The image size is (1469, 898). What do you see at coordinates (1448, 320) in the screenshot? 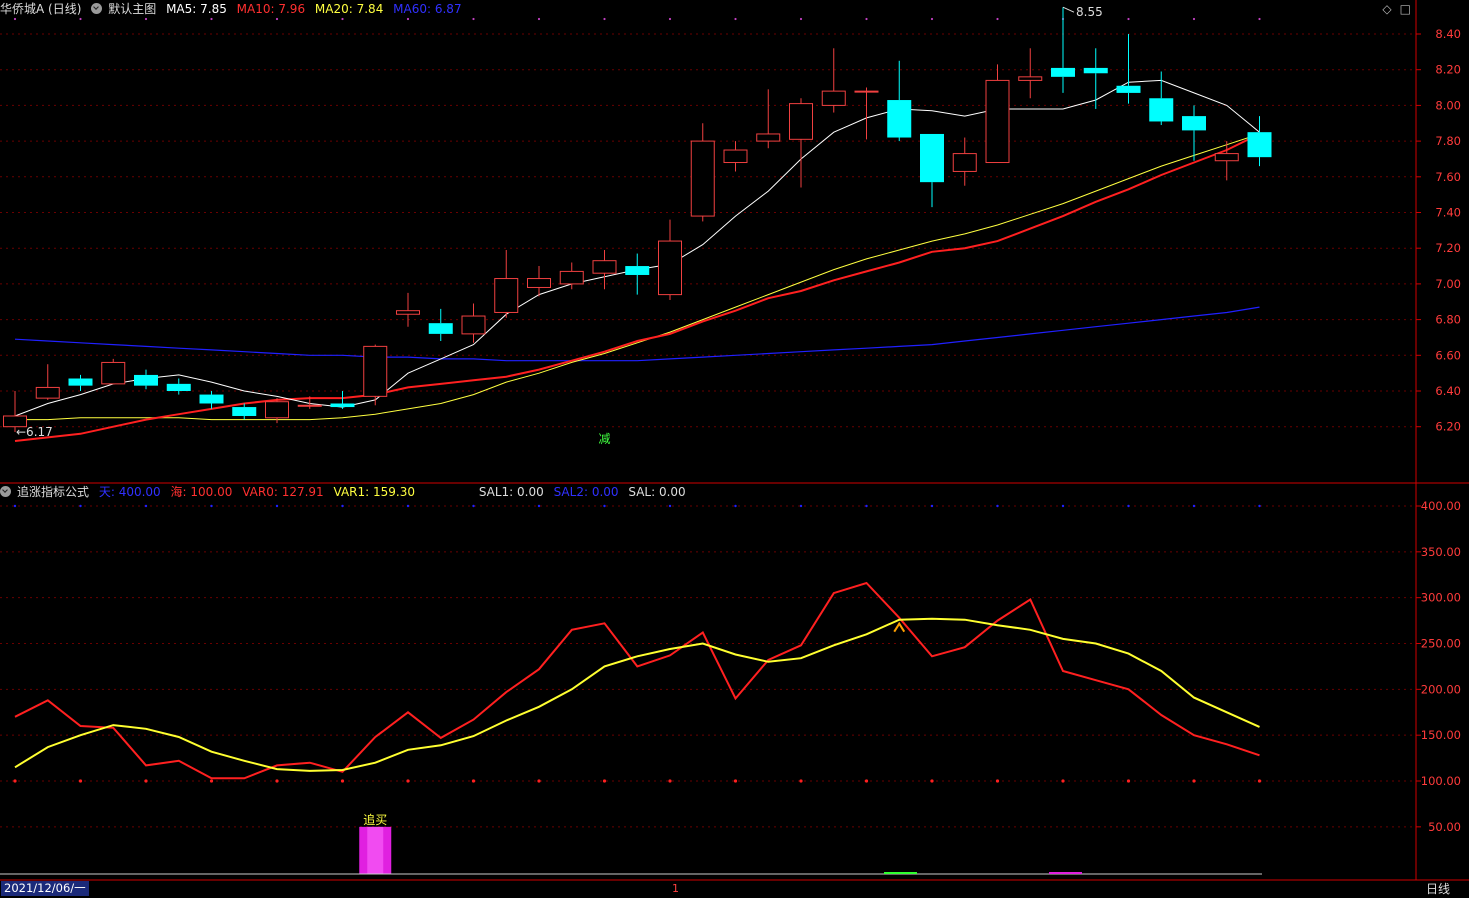
I see `price-tick-label: 6.80` at bounding box center [1448, 320].